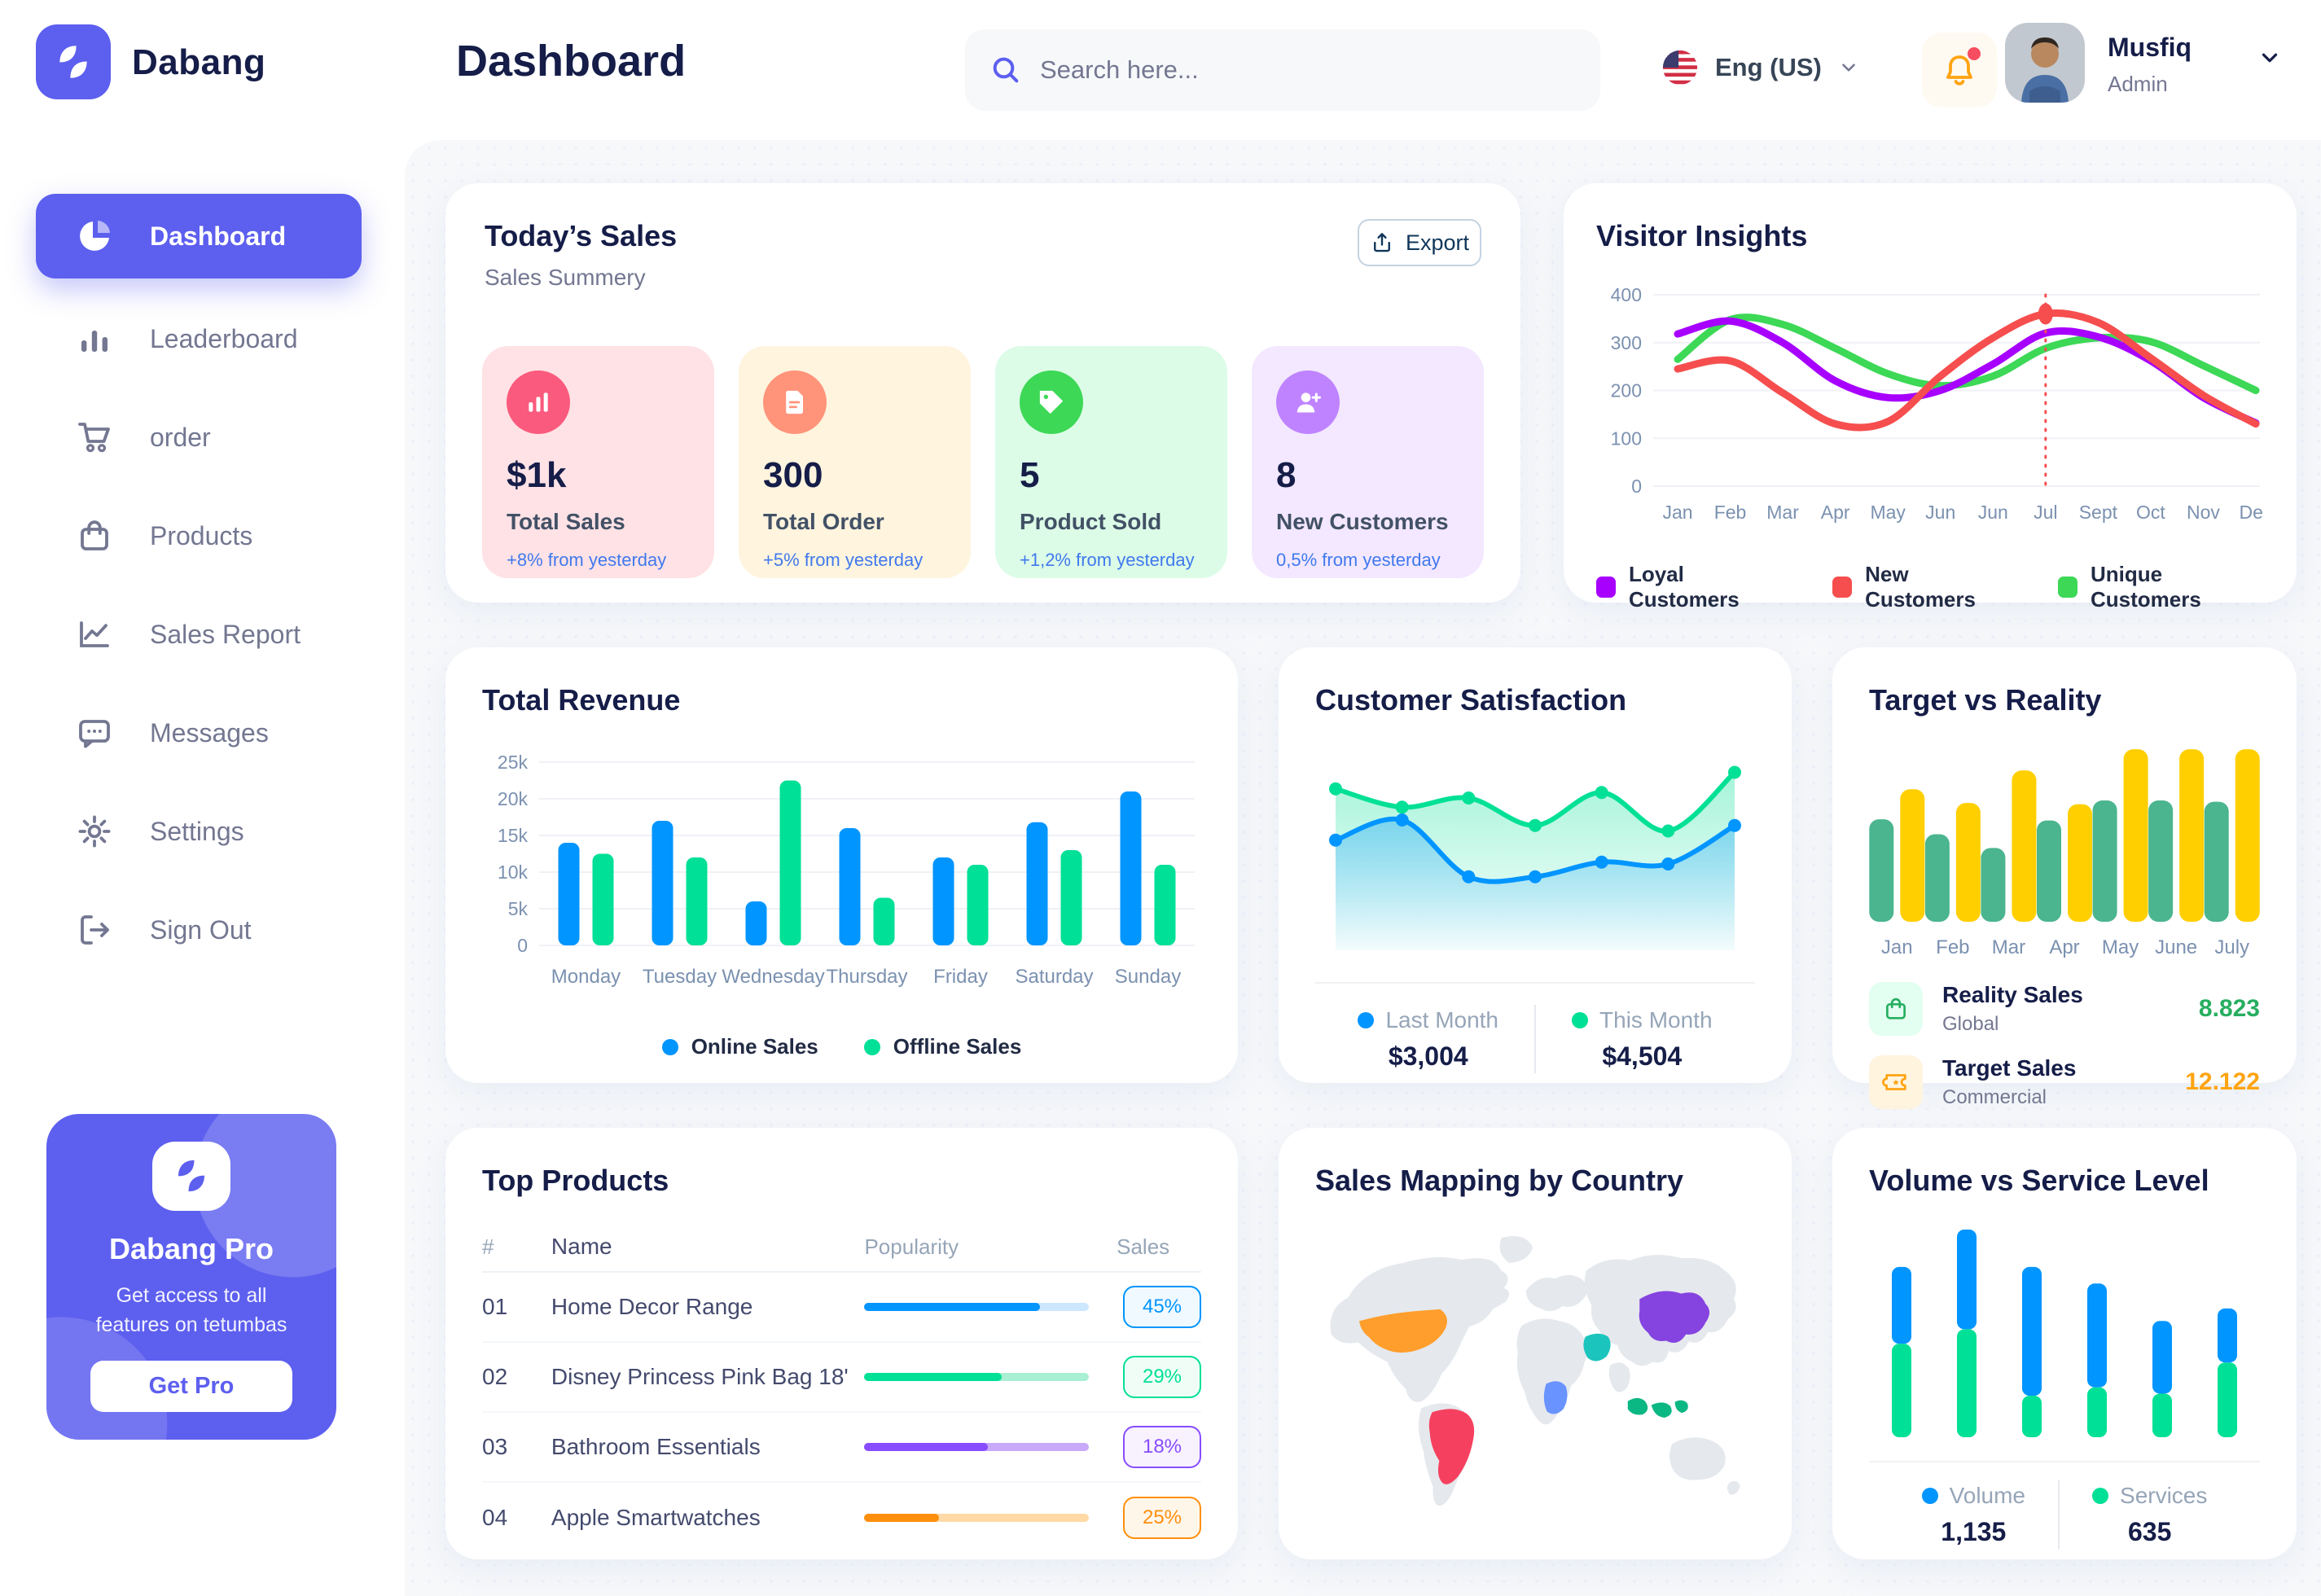 The image size is (2321, 1596). What do you see at coordinates (581, 1246) in the screenshot?
I see `header-name: Name` at bounding box center [581, 1246].